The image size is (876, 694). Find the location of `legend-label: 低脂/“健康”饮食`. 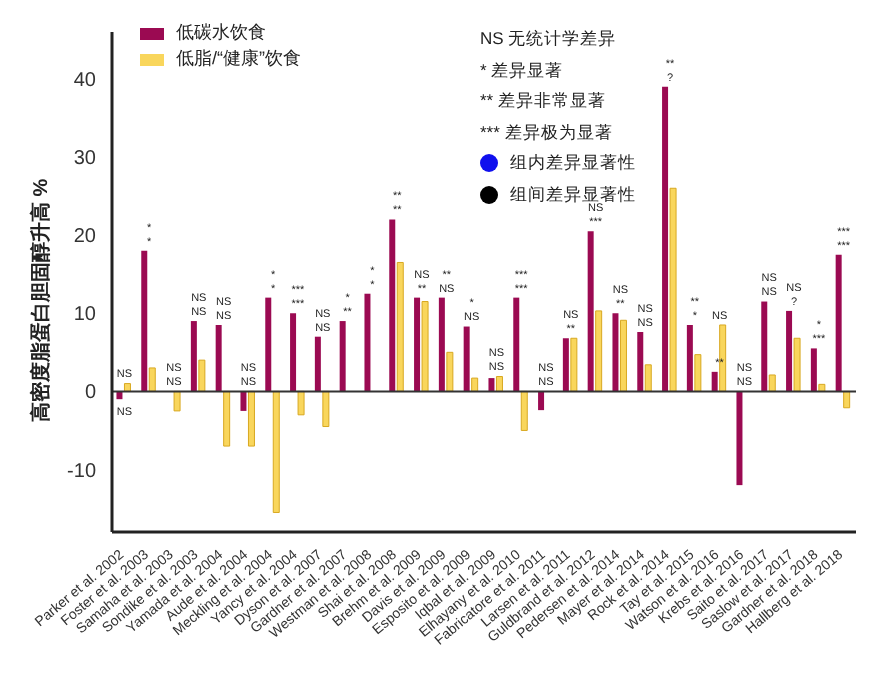

legend-label: 低脂/“健康”饮食 is located at coordinates (238, 59).